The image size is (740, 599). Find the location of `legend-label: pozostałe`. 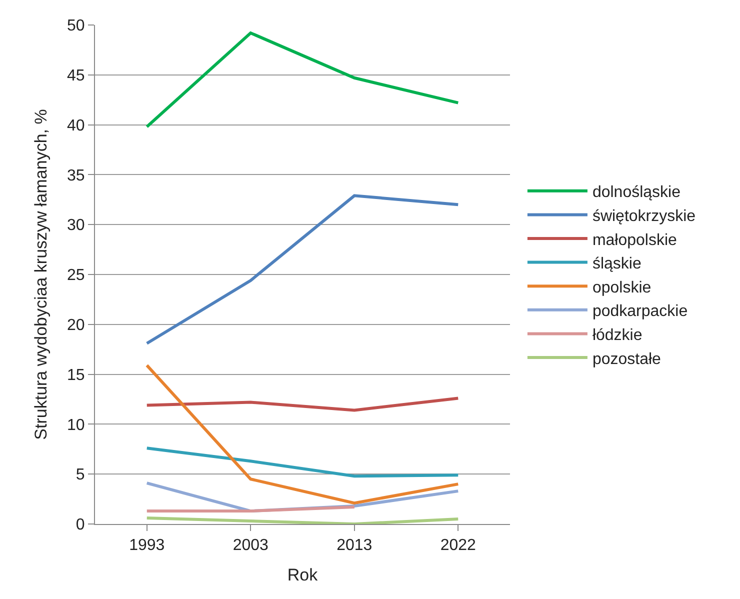

legend-label: pozostałe is located at coordinates (627, 359).